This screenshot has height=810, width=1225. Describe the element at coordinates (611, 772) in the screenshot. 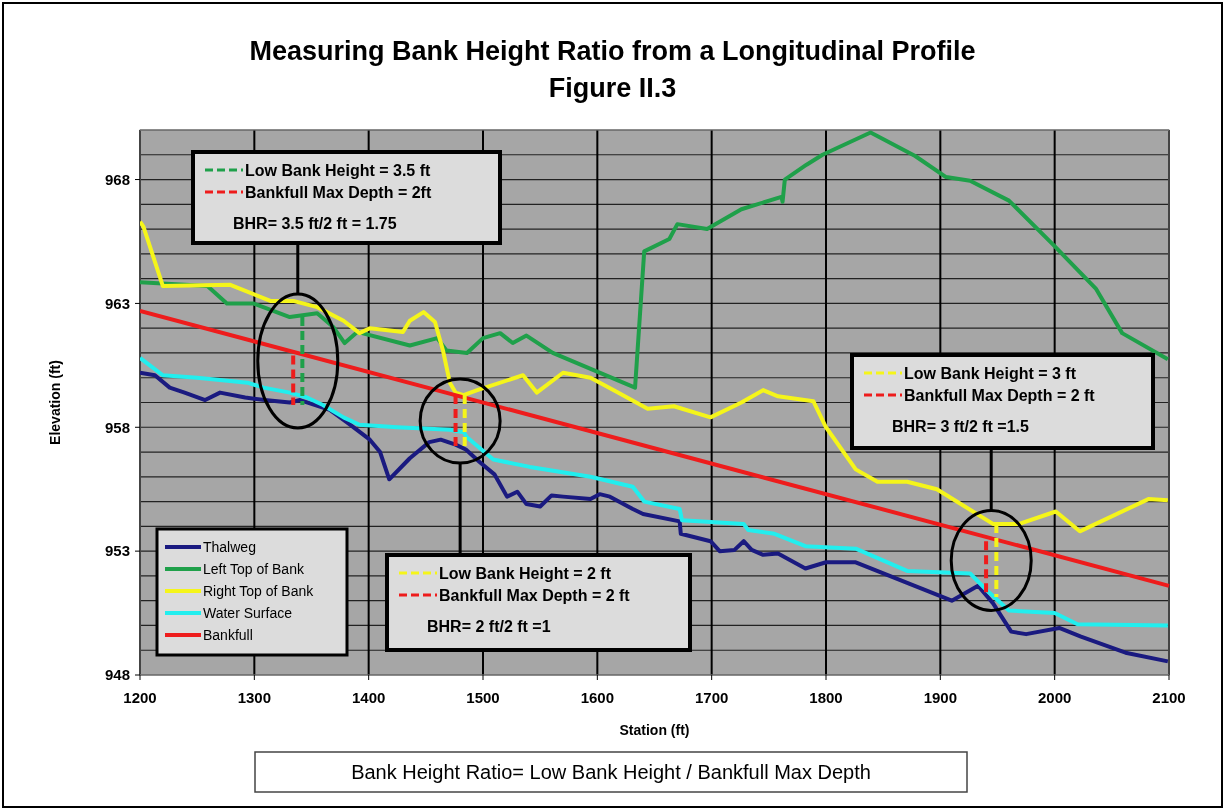

I see `text: Bank Height Ratio= Low Bank Height / Bankfull Max Depth` at that location.